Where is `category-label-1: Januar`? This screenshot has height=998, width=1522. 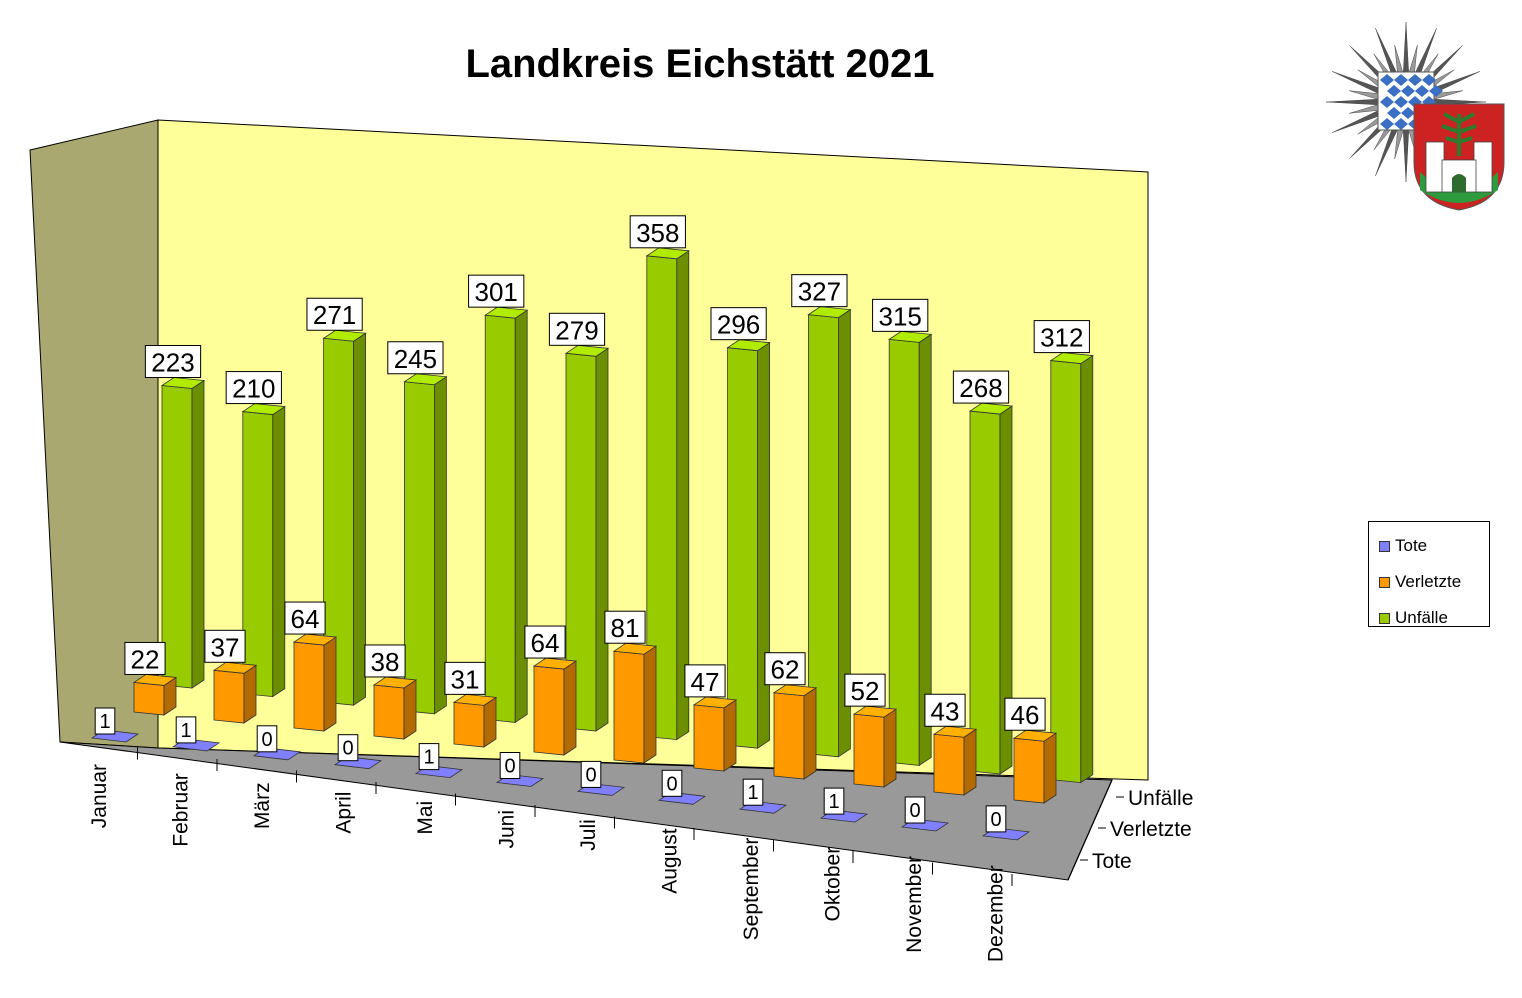 category-label-1: Januar is located at coordinates (99, 796).